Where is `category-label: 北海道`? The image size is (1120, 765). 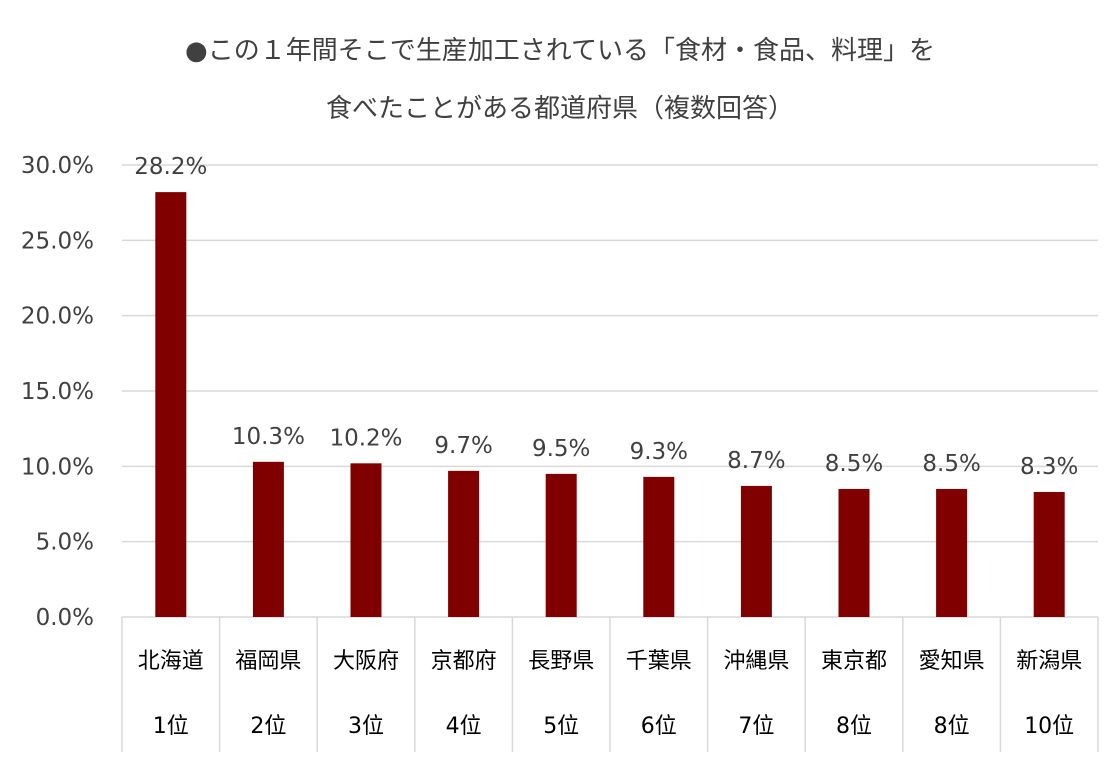
category-label: 北海道 is located at coordinates (171, 661).